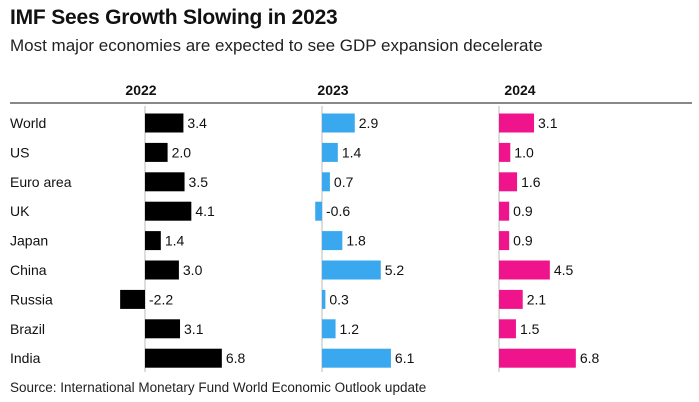 This screenshot has width=699, height=402. Describe the element at coordinates (28, 123) in the screenshot. I see `row-label-world: World` at that location.